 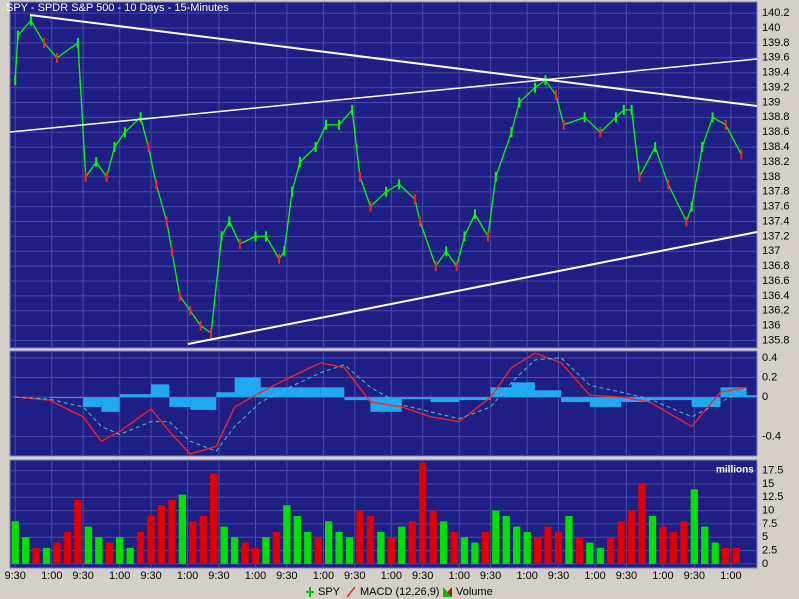 What do you see at coordinates (765, 564) in the screenshot?
I see `y-tick-label: 0` at bounding box center [765, 564].